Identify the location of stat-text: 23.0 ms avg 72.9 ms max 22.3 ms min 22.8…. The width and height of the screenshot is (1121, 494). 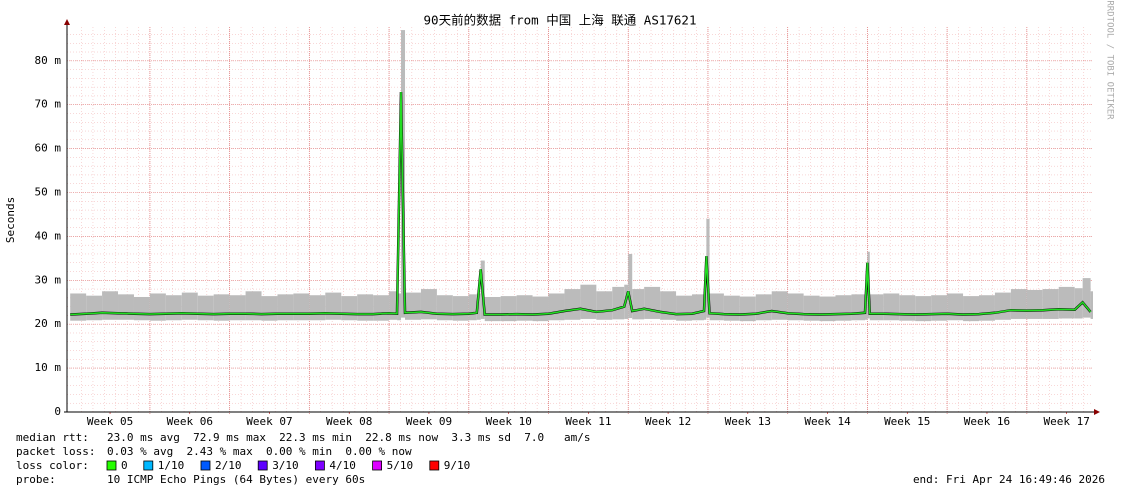
(348, 437).